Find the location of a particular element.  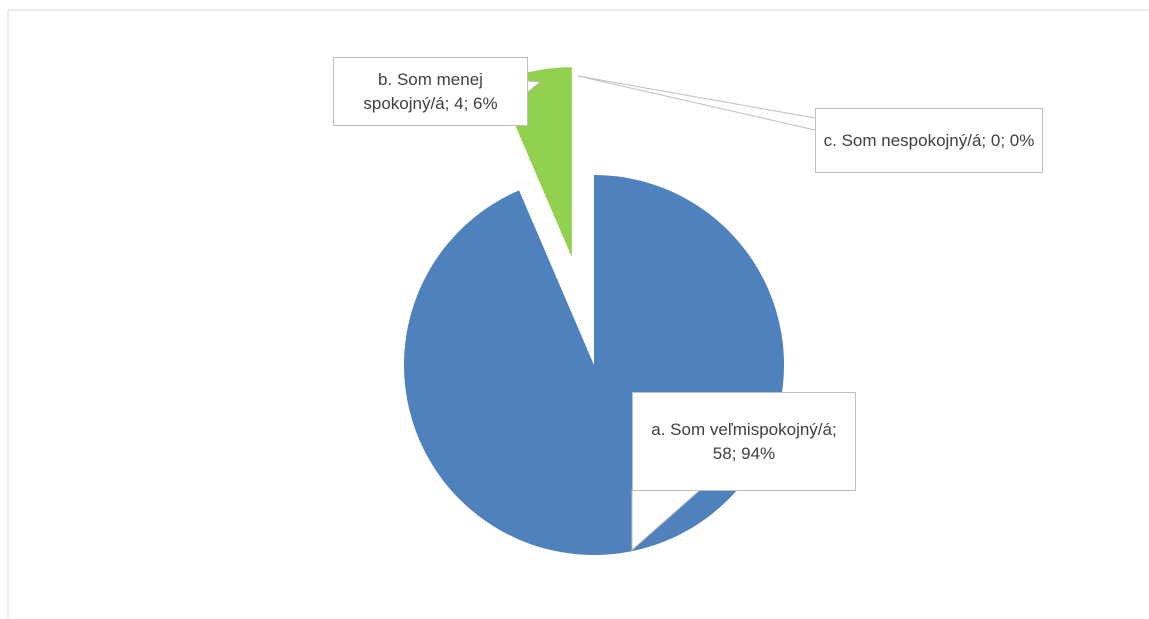

data-label: b. Som menej spokojný/á; 4; 6% is located at coordinates (430, 91).